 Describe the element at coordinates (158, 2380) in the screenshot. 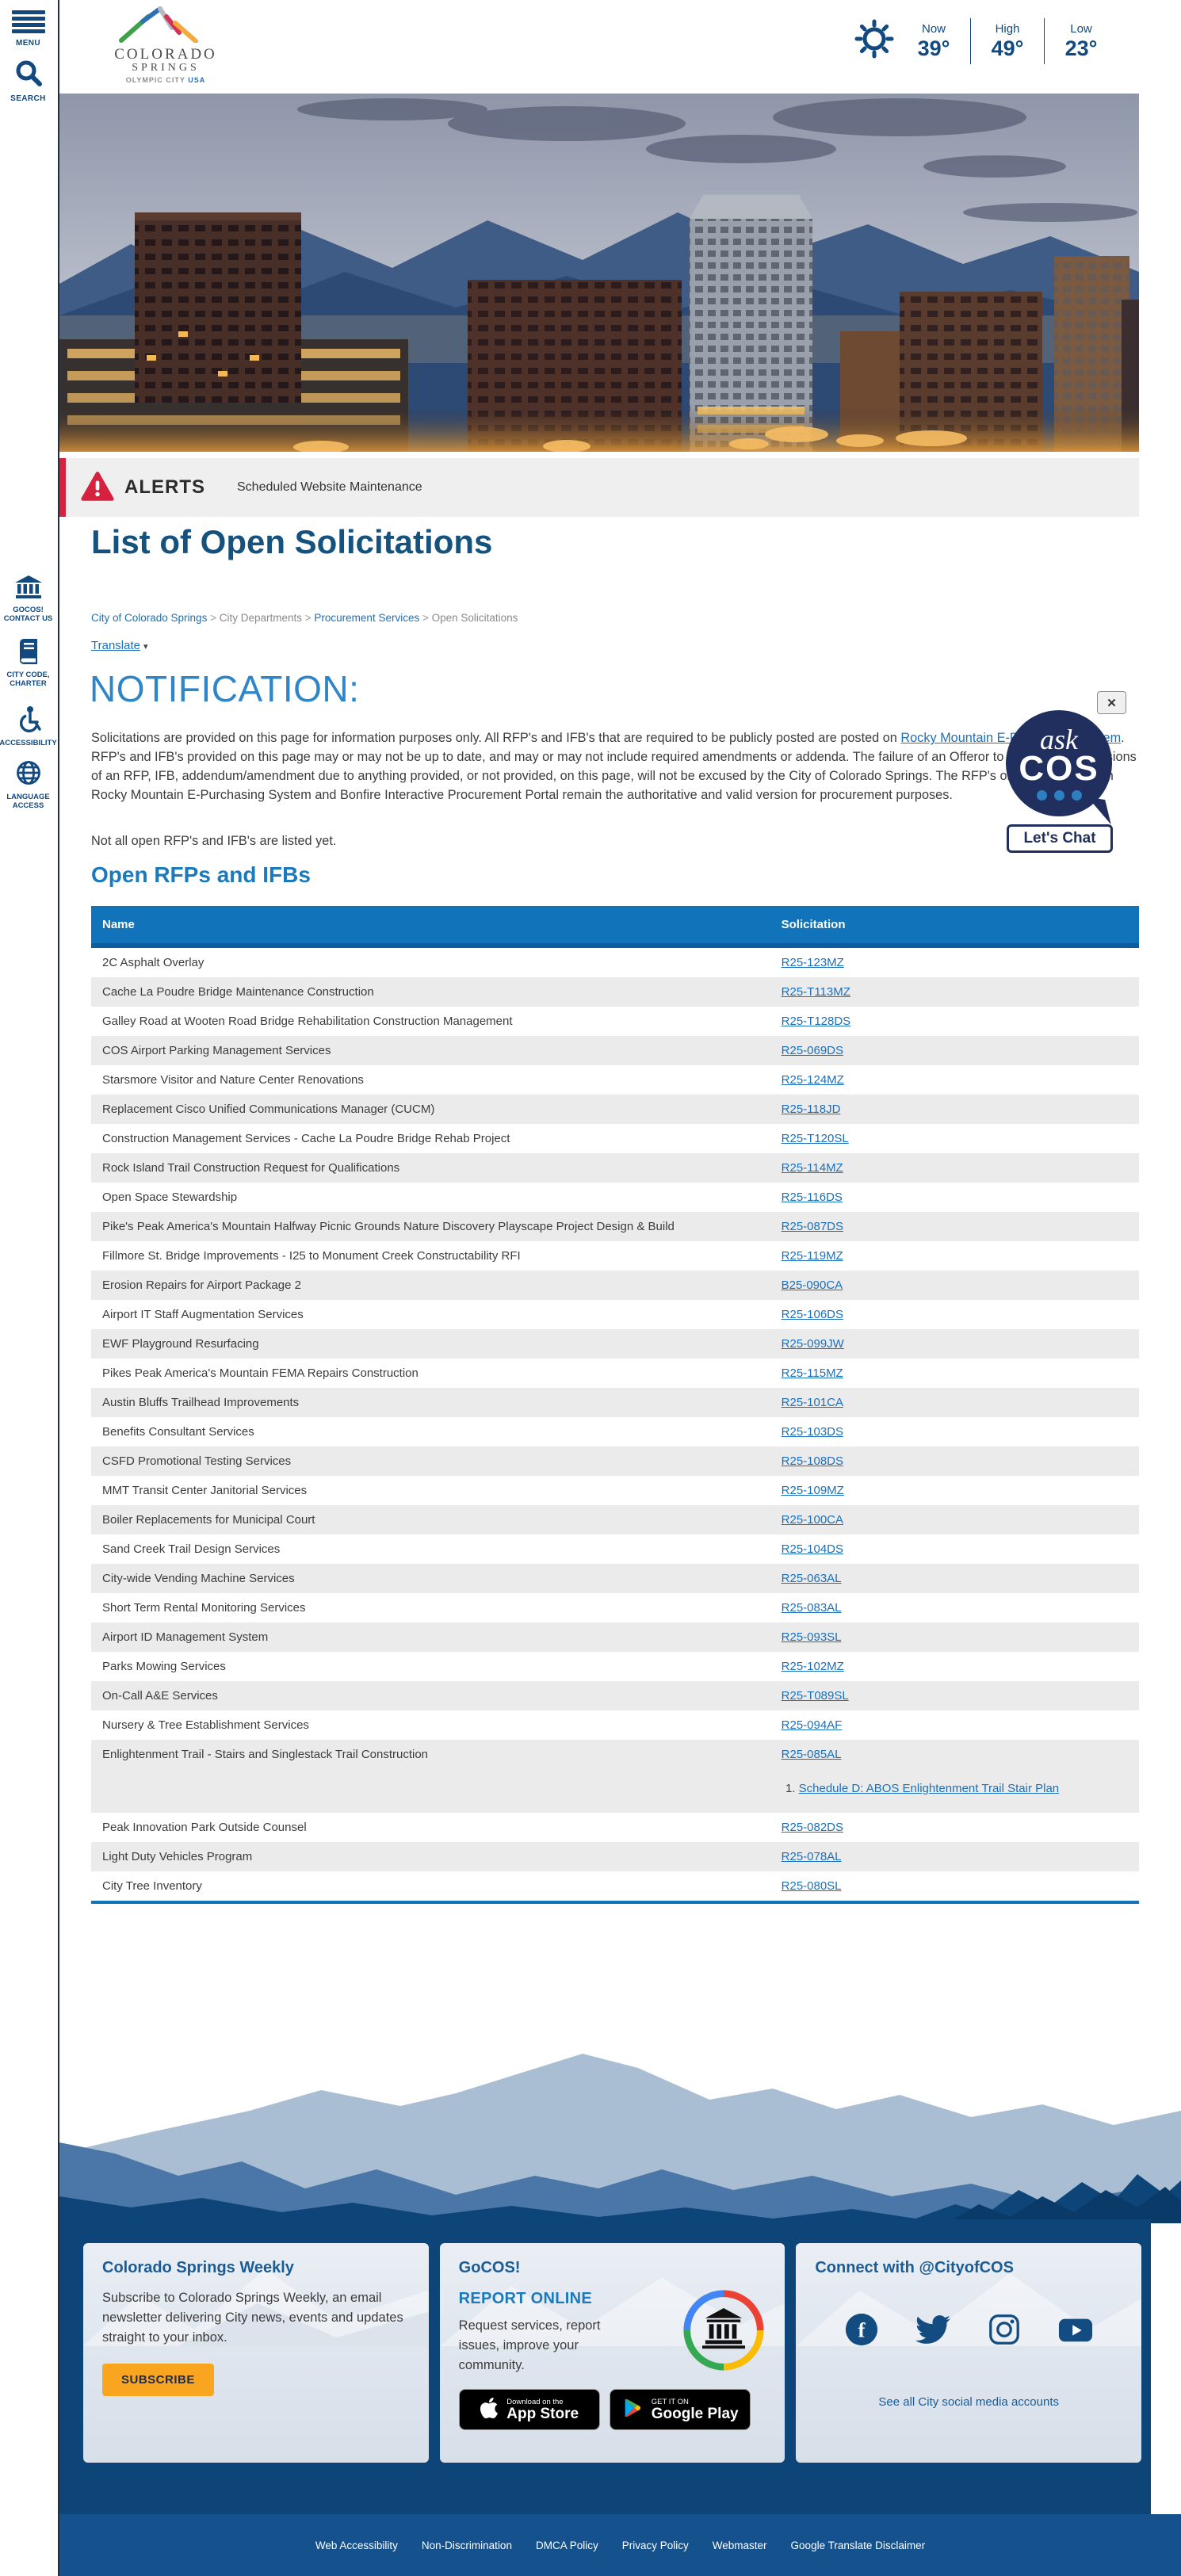

I see `subscribe-button: SUBSCRIBE` at that location.